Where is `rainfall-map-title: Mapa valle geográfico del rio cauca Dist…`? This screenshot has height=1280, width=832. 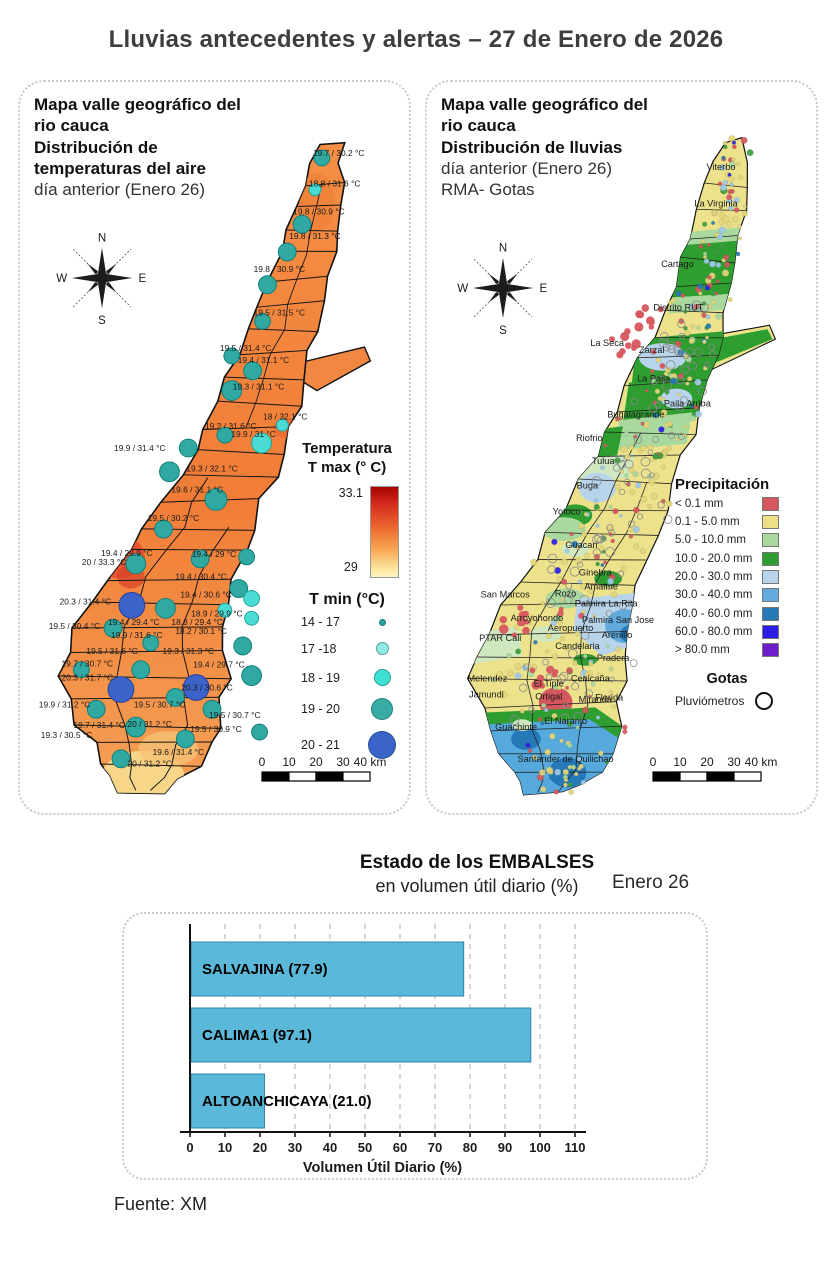
rainfall-map-title: Mapa valle geográfico del rio cauca Dist… is located at coordinates (544, 147).